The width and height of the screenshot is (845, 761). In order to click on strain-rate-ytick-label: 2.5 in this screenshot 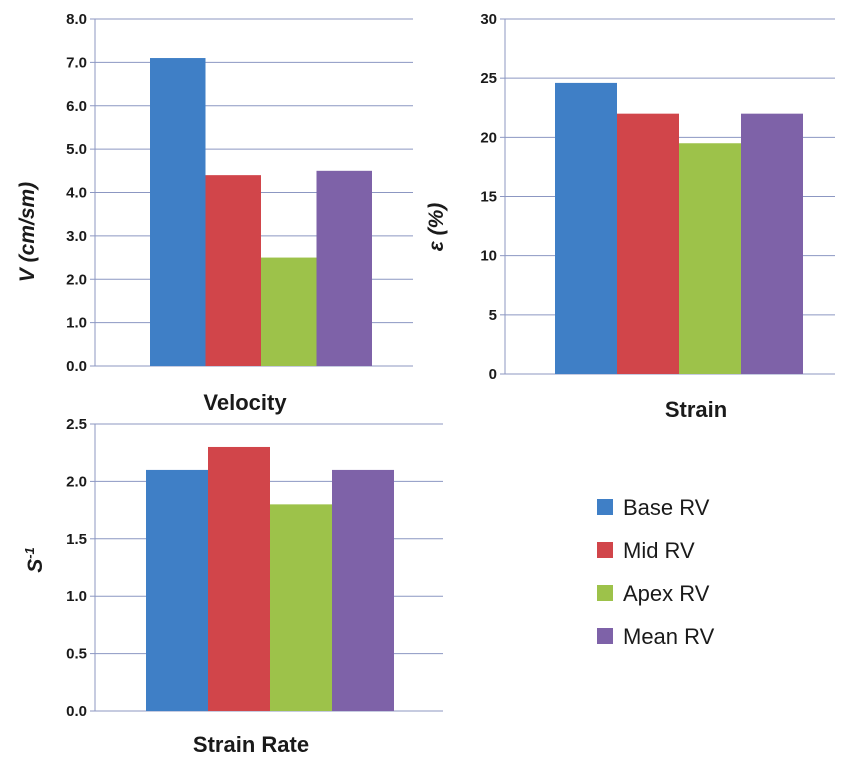, I will do `click(76, 424)`.